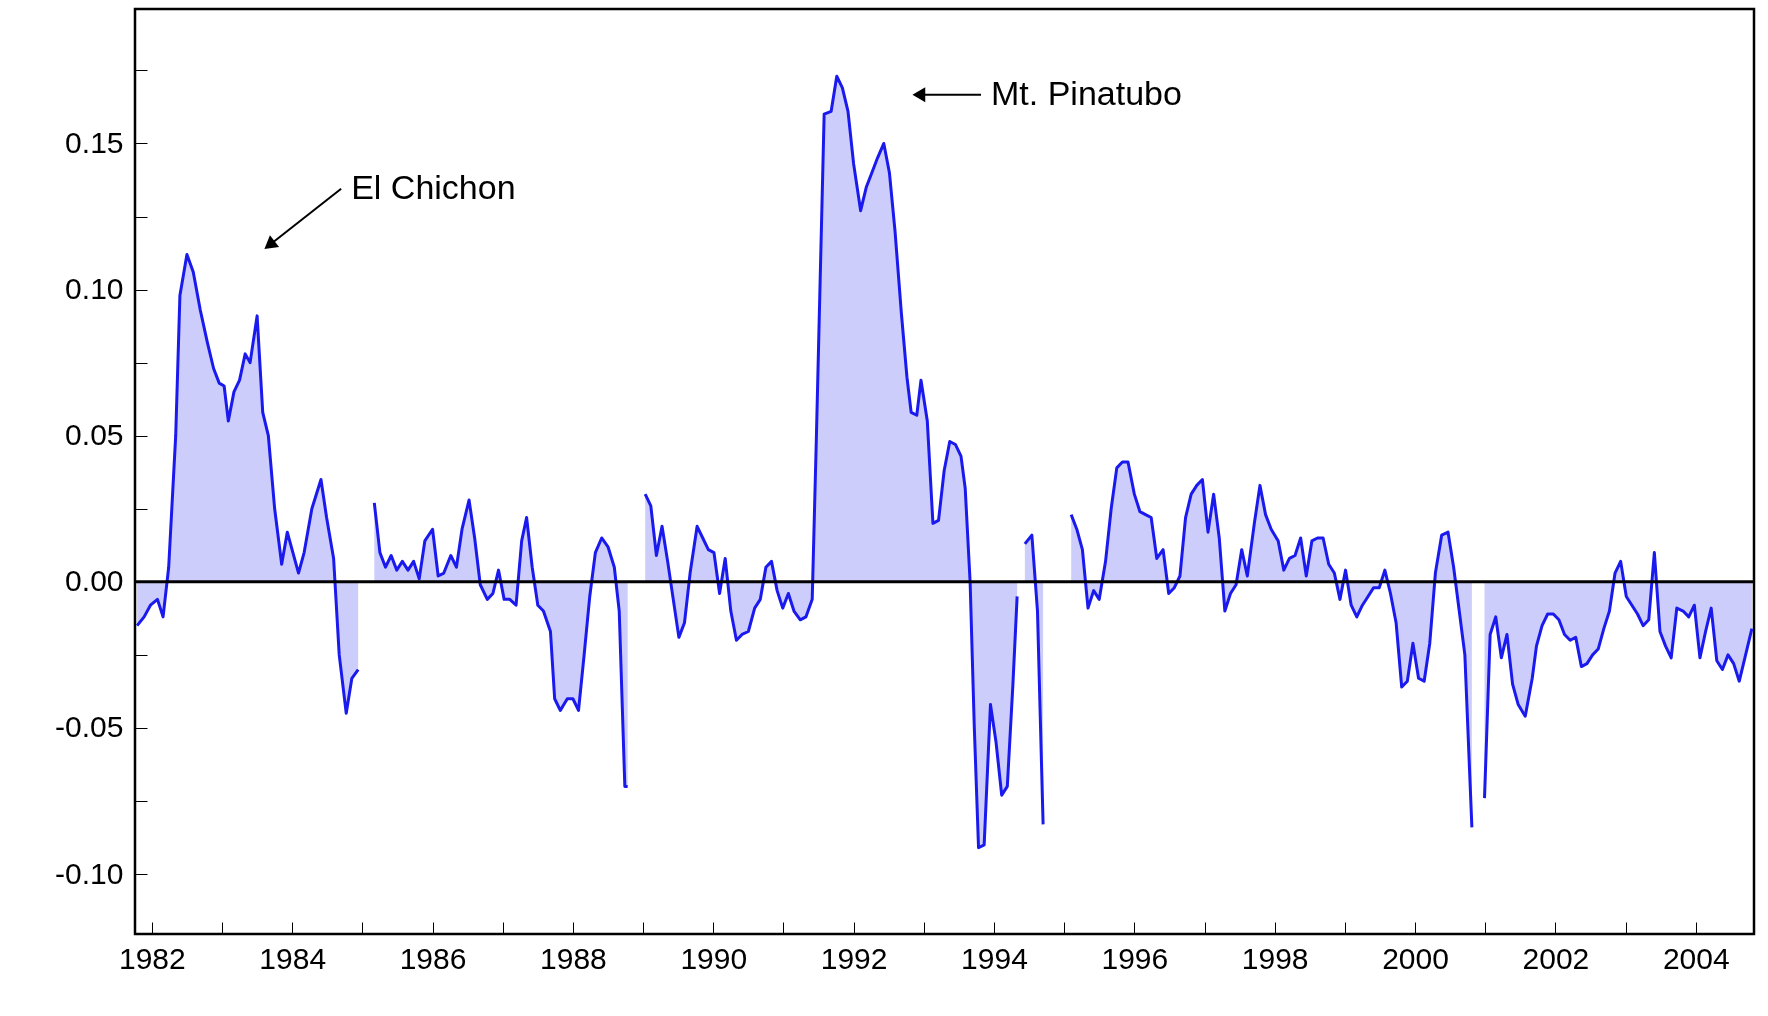  What do you see at coordinates (854, 958) in the screenshot?
I see `x-tick-label: 1992` at bounding box center [854, 958].